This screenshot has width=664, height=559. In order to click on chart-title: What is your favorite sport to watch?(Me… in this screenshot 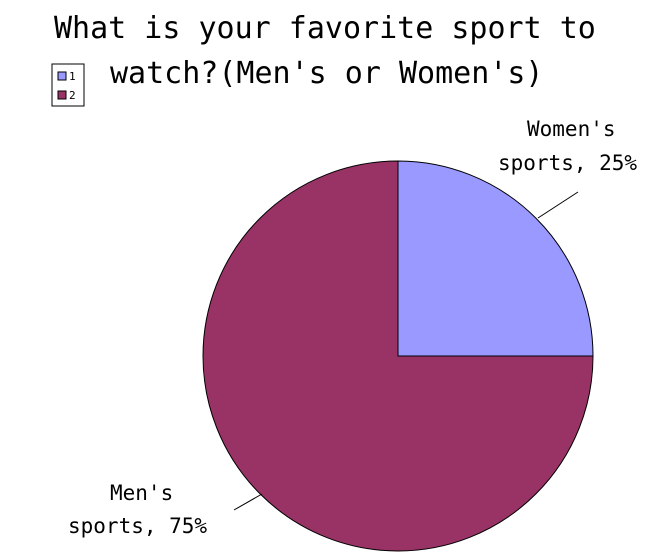, I will do `click(325, 51)`.